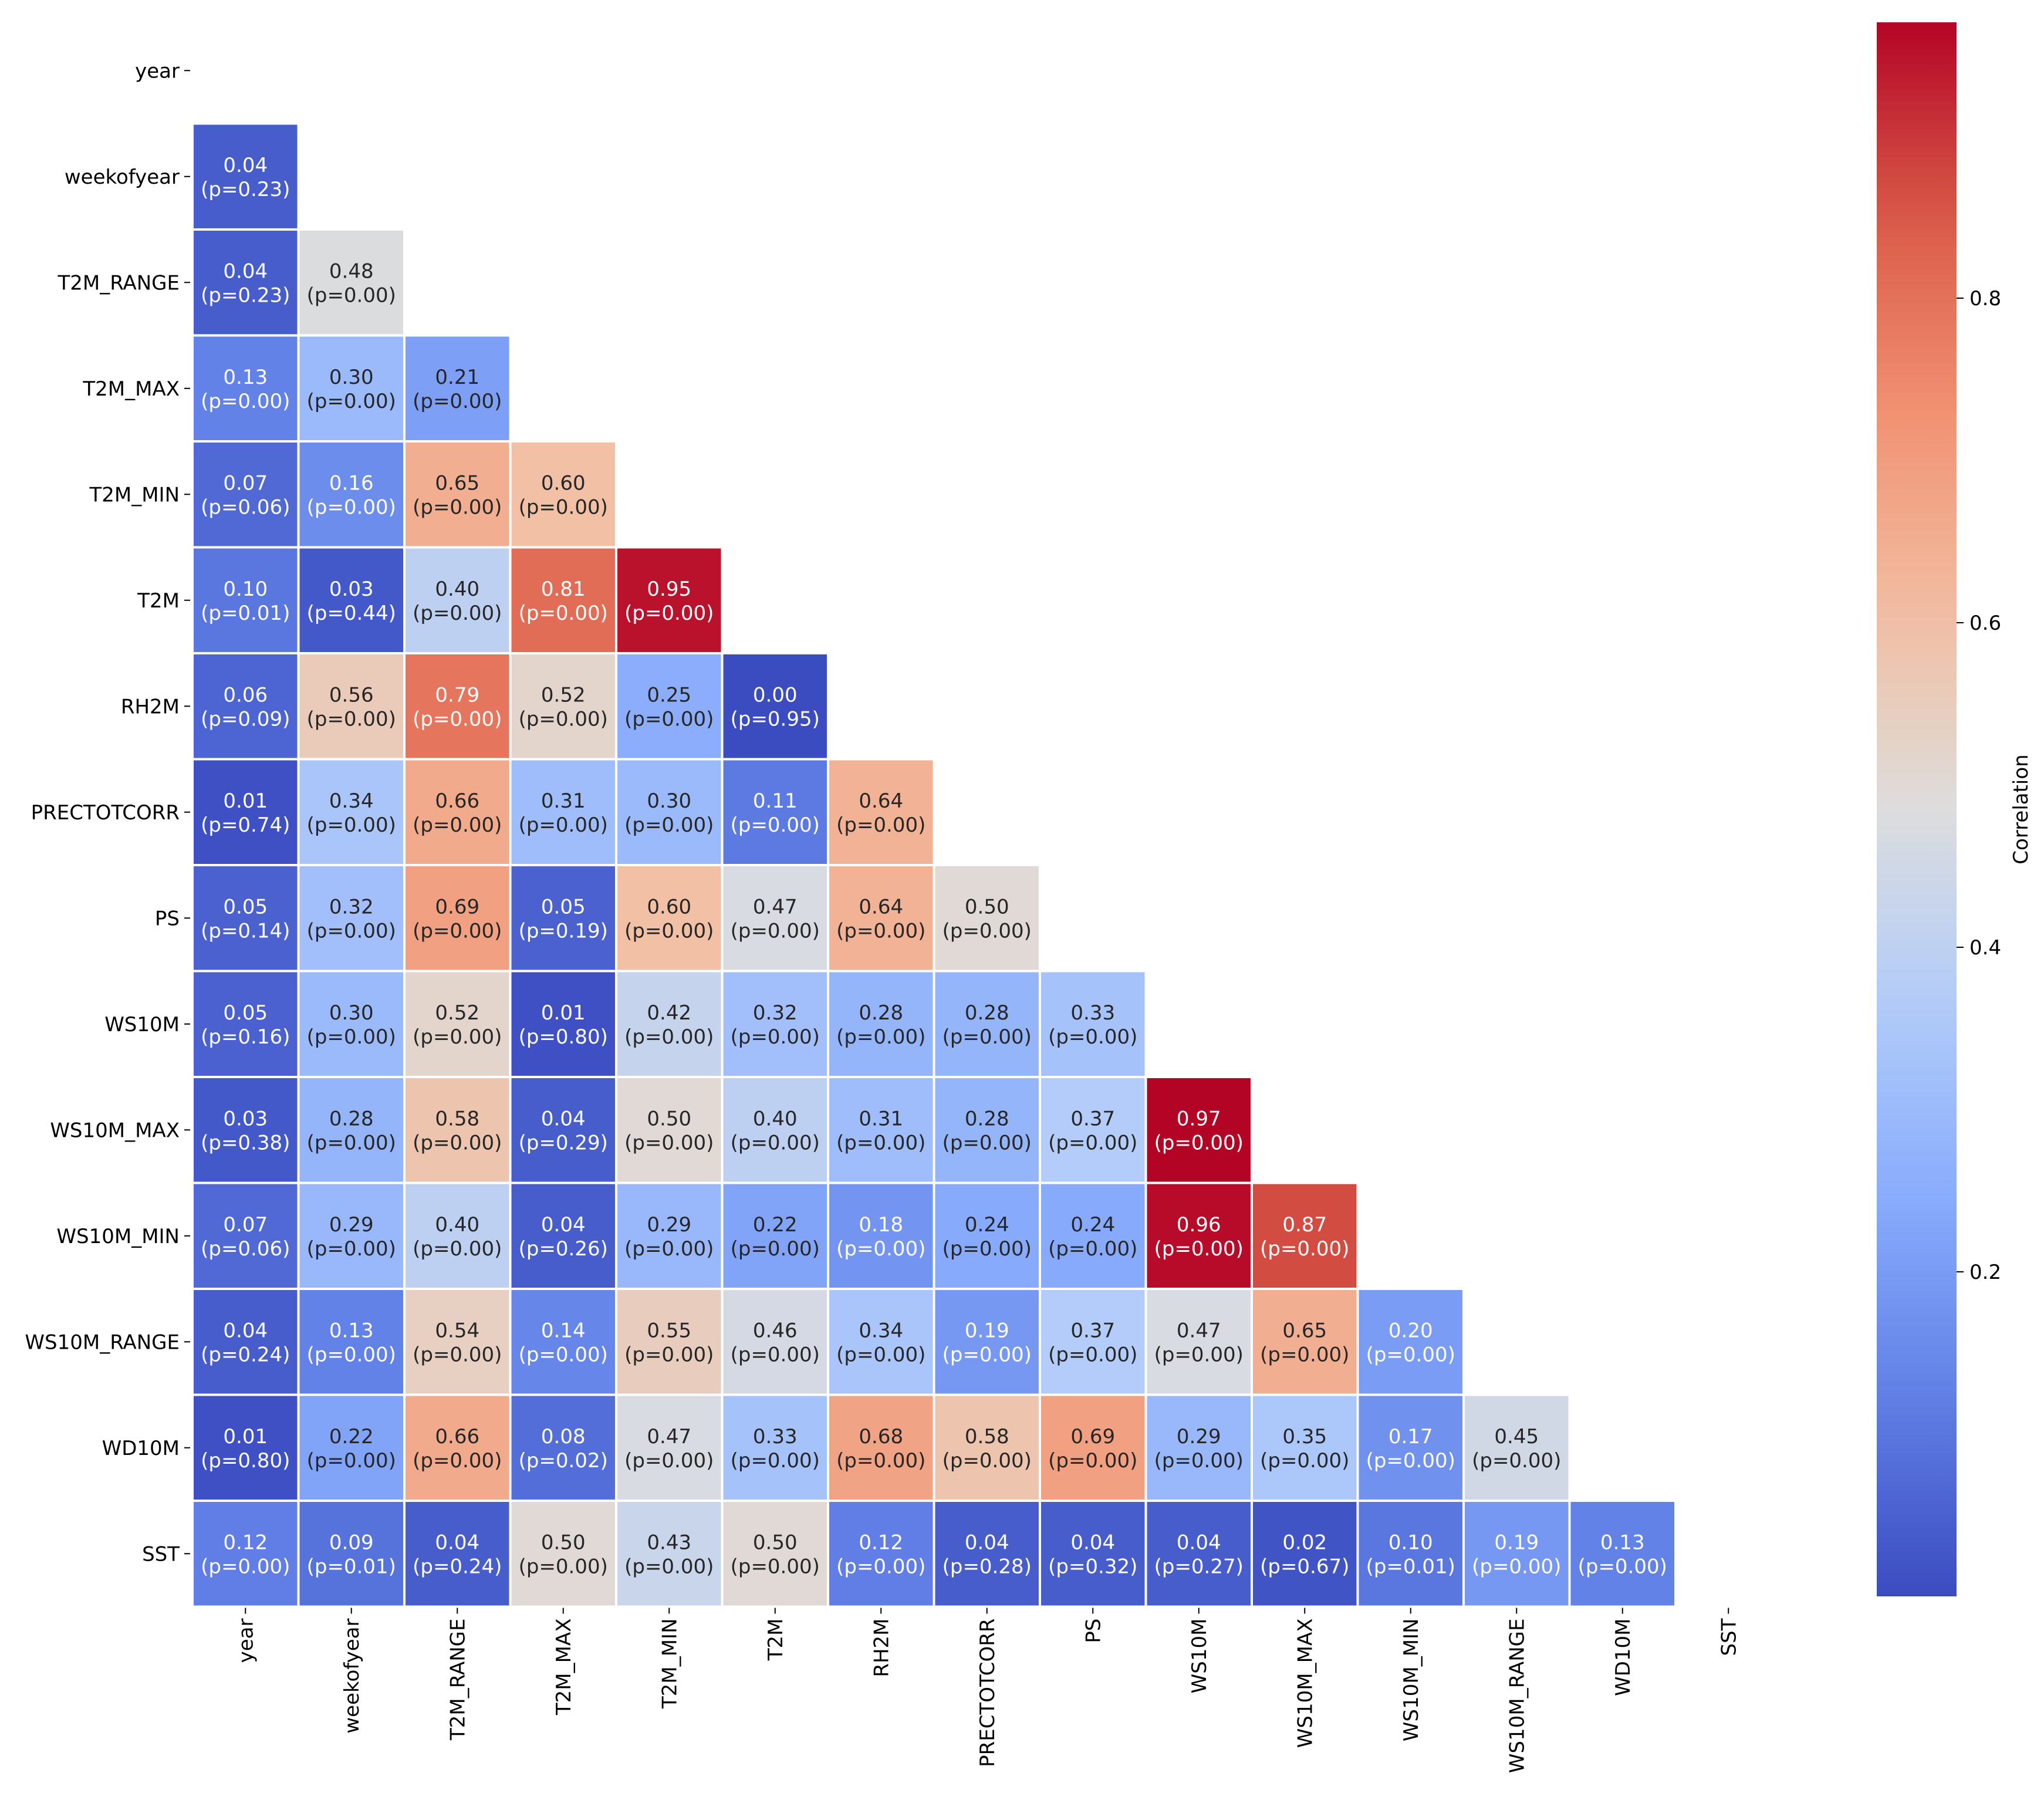 The width and height of the screenshot is (2044, 1793). What do you see at coordinates (1622, 1554) in the screenshot?
I see `heatmap-cell-SST-WD10M` at bounding box center [1622, 1554].